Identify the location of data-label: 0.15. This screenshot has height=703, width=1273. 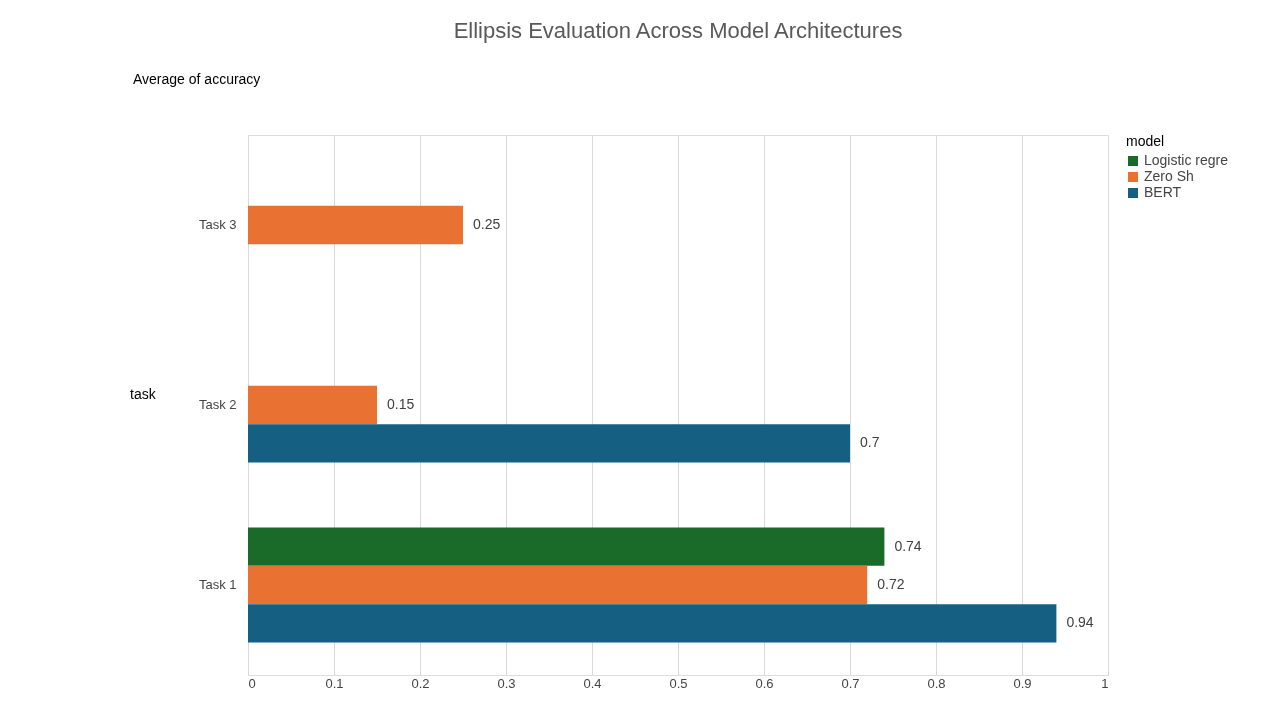
(401, 404).